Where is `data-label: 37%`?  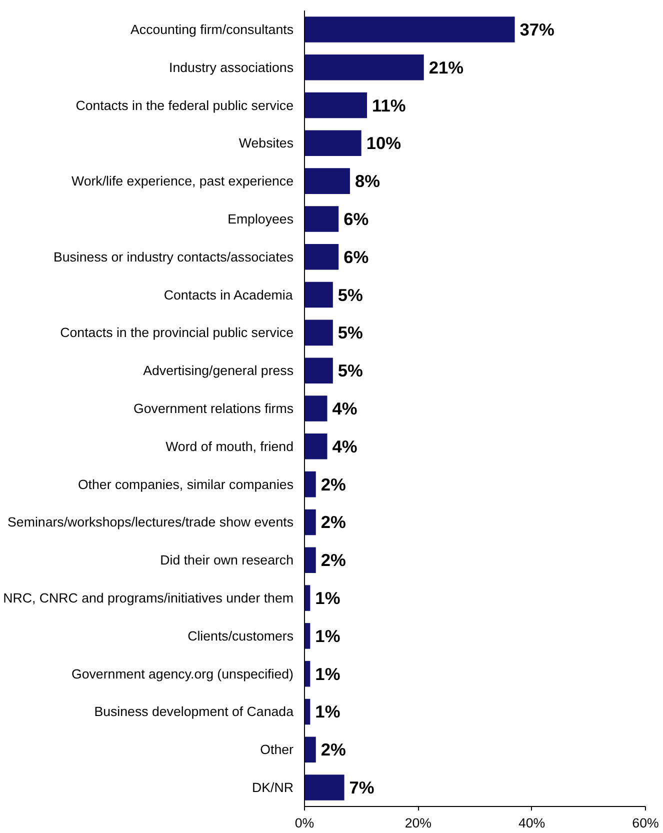
data-label: 37% is located at coordinates (537, 29).